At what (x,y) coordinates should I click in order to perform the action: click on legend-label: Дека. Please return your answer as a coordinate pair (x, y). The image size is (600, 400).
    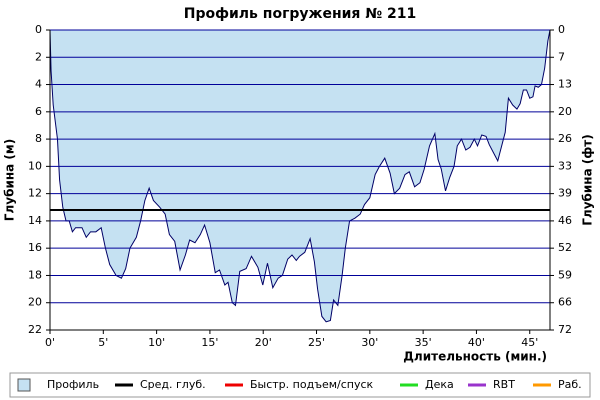
    Looking at the image, I should click on (439, 384).